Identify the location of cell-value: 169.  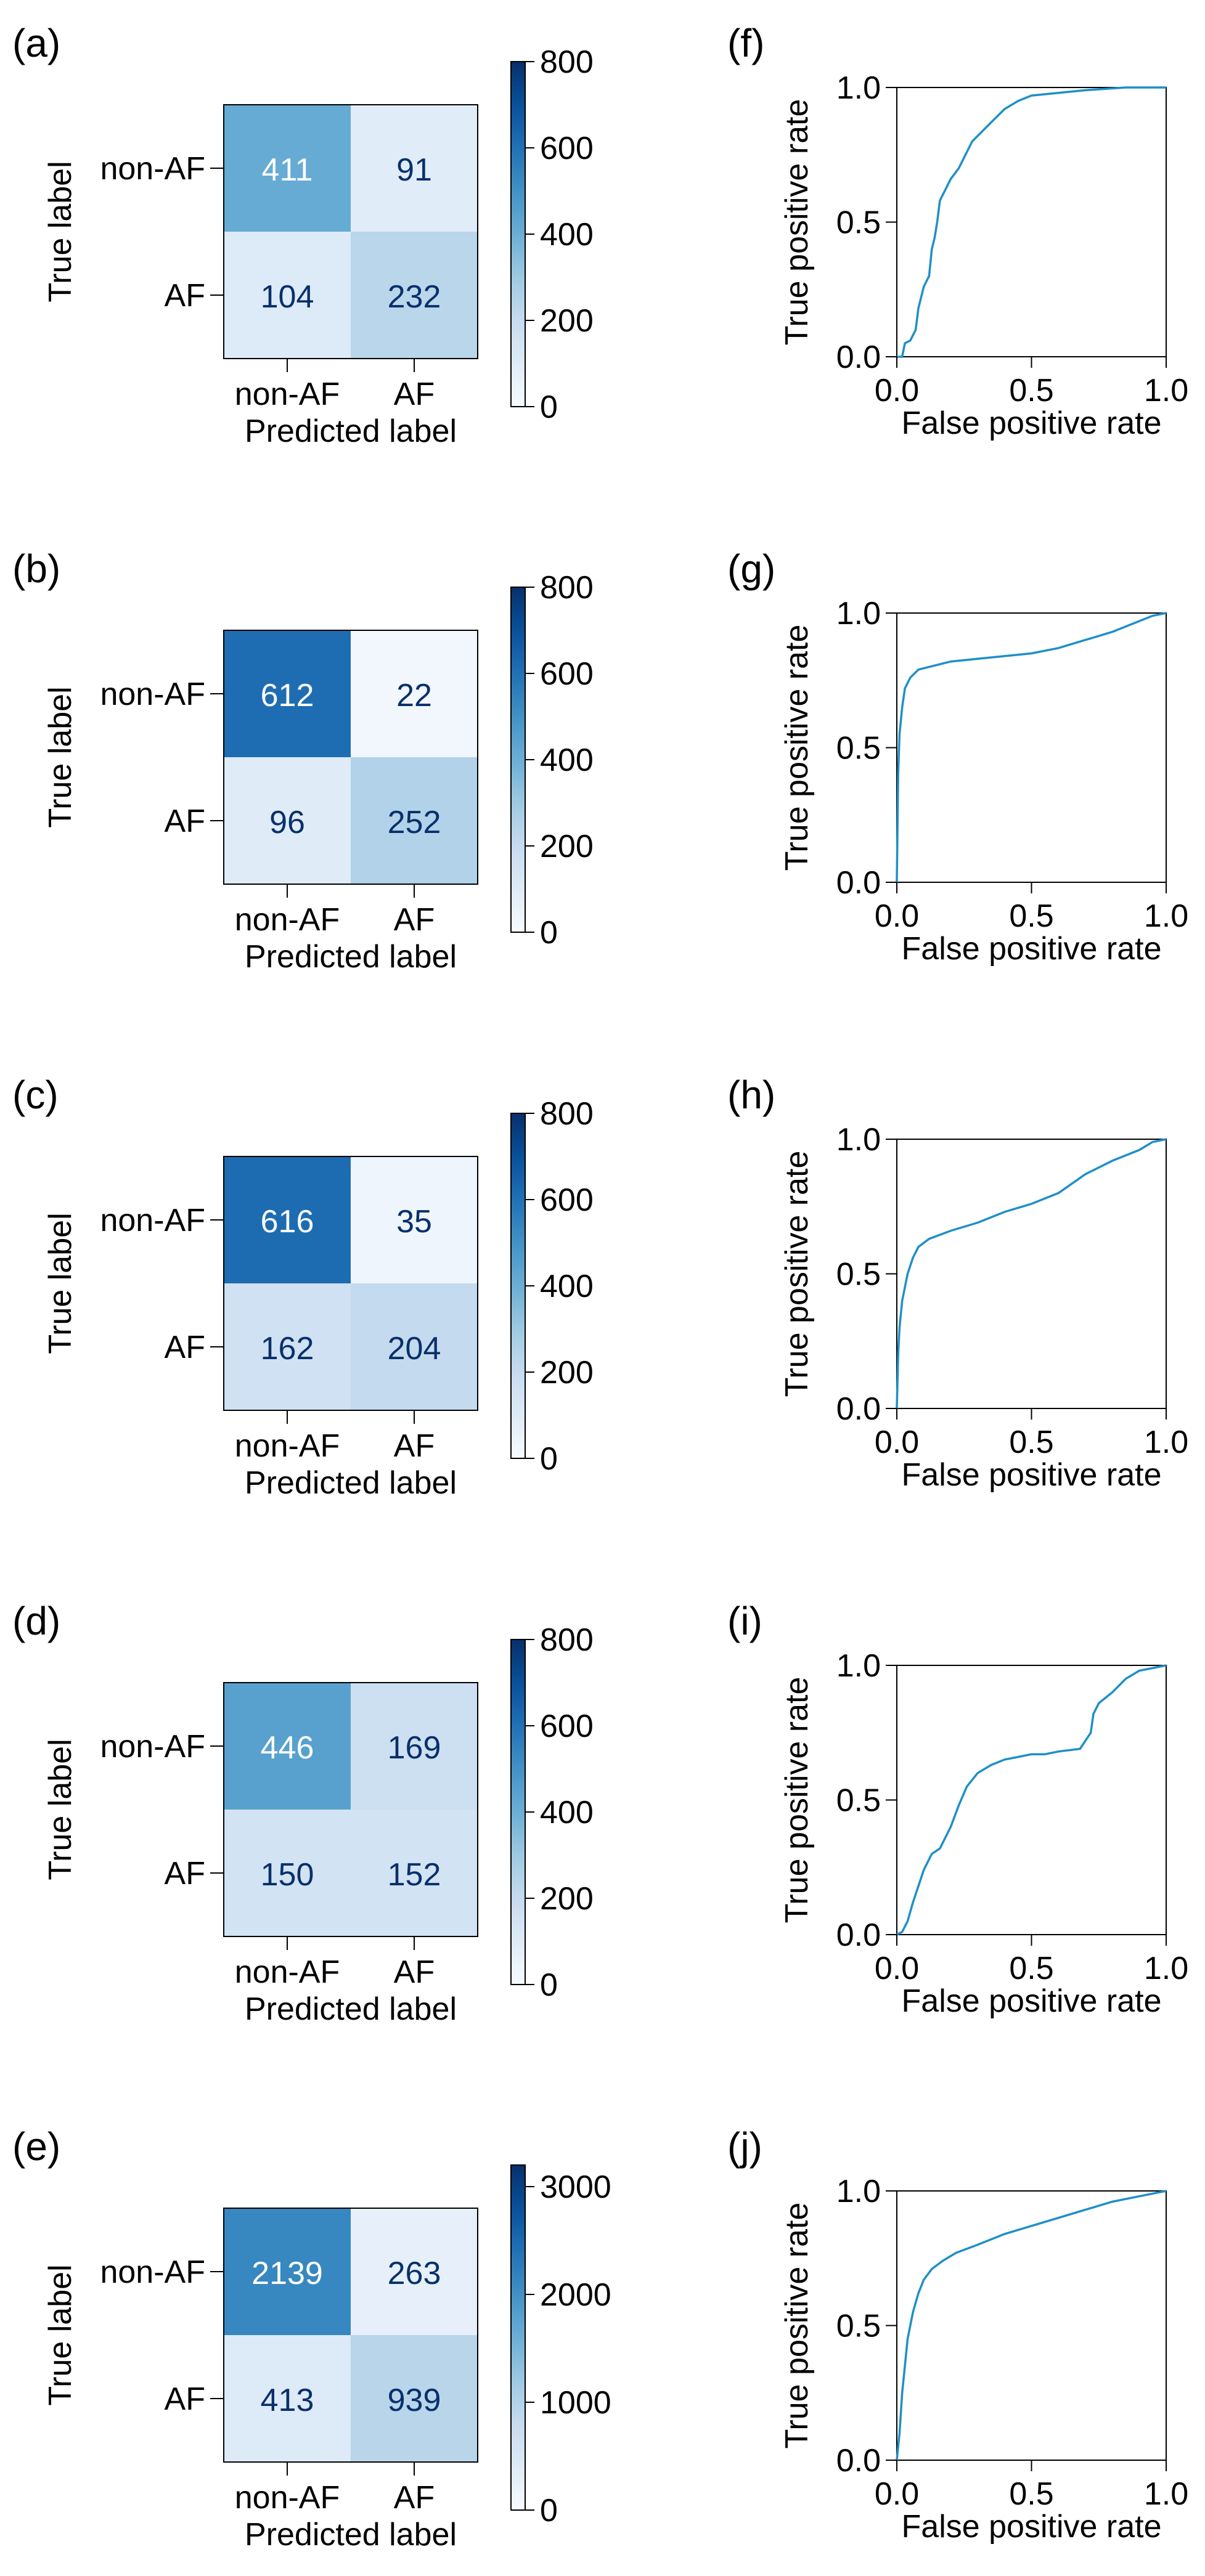
(414, 1748).